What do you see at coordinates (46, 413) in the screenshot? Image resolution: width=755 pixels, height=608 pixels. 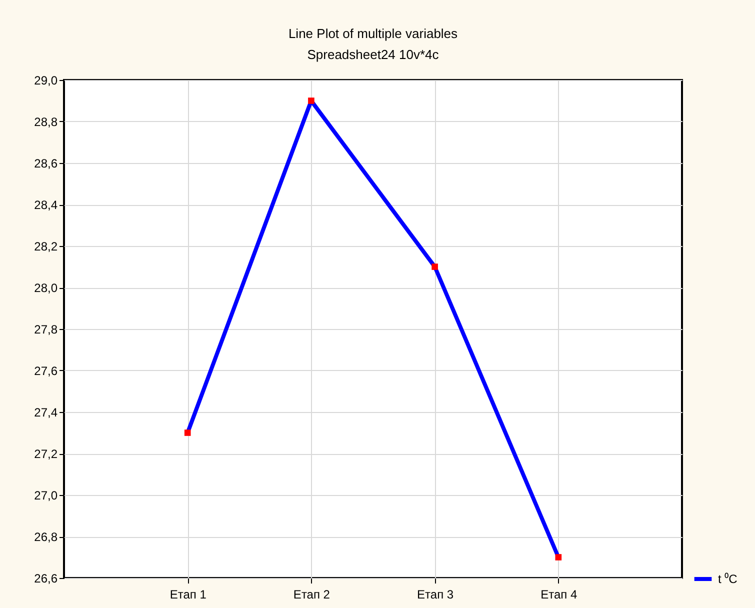 I see `y-tick-label: 27,4` at bounding box center [46, 413].